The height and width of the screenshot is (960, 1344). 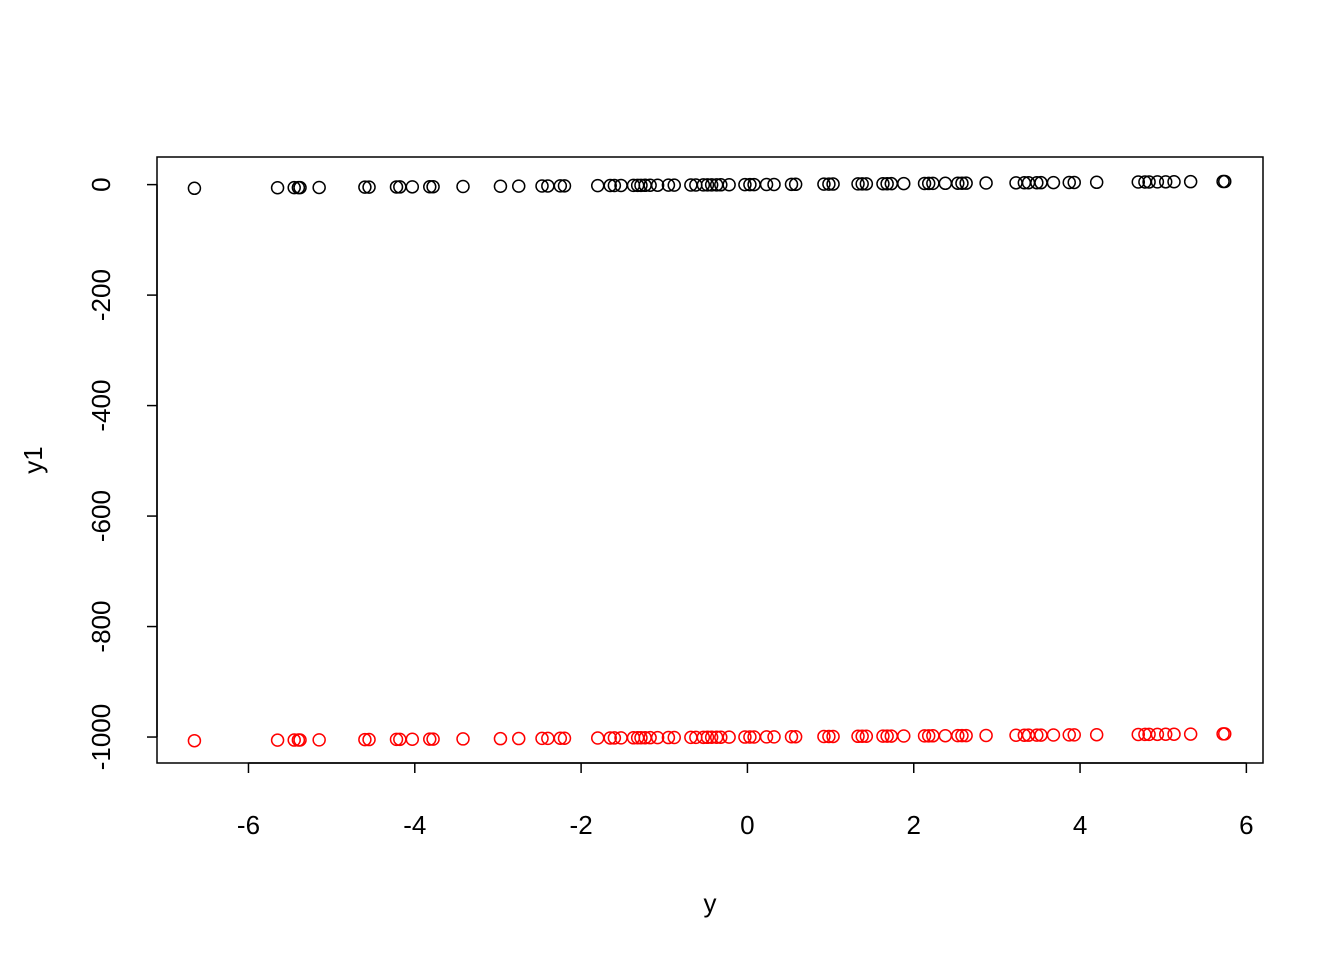 What do you see at coordinates (101, 295) in the screenshot?
I see `y-tick-label: -200` at bounding box center [101, 295].